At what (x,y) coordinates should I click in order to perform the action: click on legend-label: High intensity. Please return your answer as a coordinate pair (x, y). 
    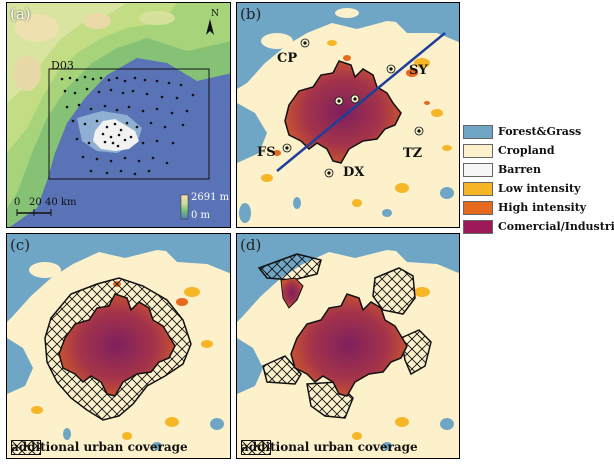
    Looking at the image, I should click on (542, 207).